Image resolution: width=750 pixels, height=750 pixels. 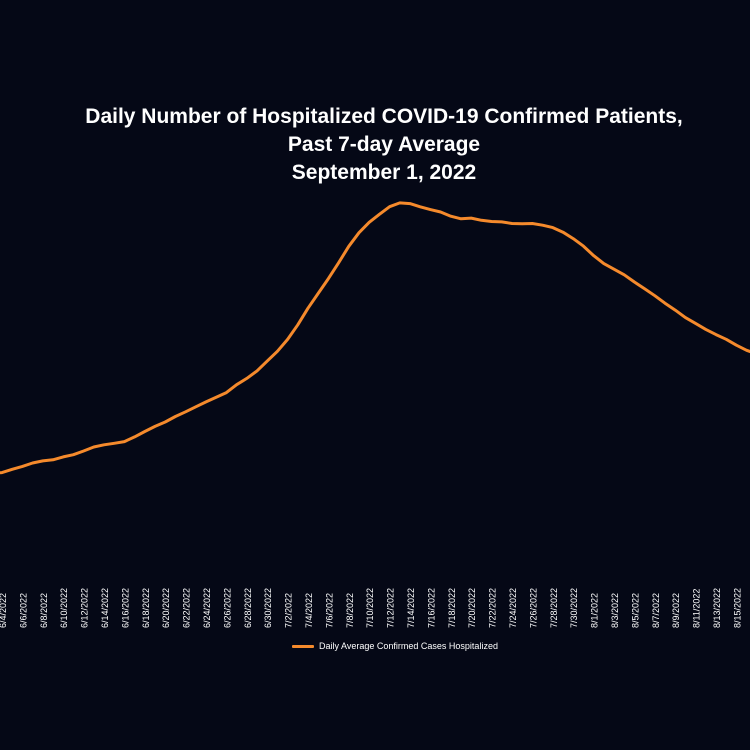 What do you see at coordinates (513, 608) in the screenshot?
I see `x-tick-label: 7/24/2022` at bounding box center [513, 608].